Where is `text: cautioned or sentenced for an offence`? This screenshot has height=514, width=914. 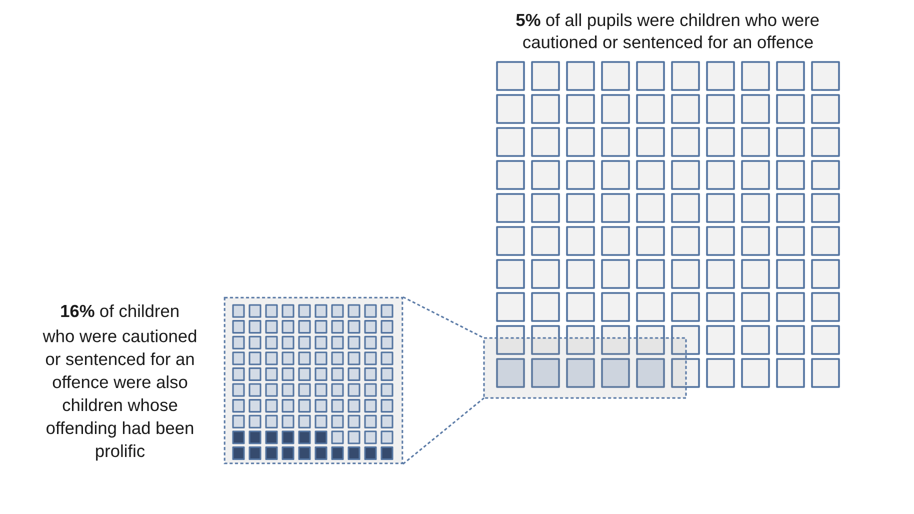
text: cautioned or sentenced for an offence is located at coordinates (668, 42).